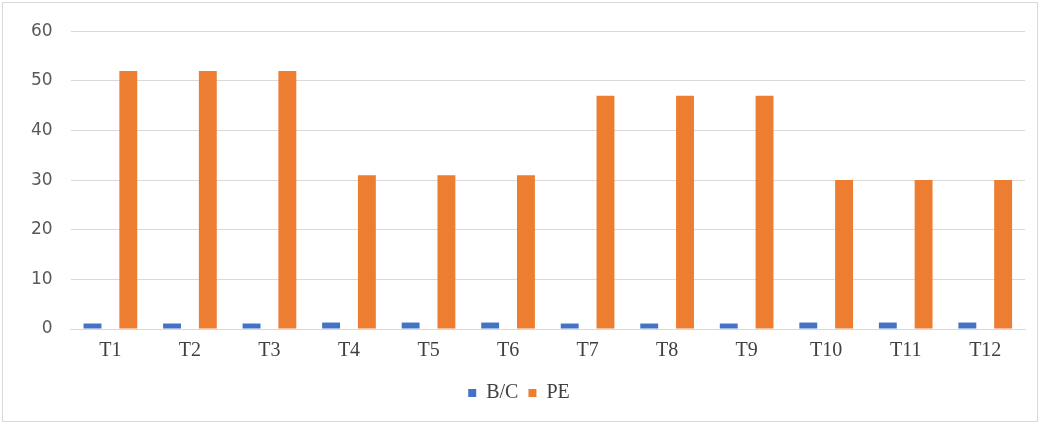  What do you see at coordinates (985, 349) in the screenshot?
I see `x-tick-label: T12` at bounding box center [985, 349].